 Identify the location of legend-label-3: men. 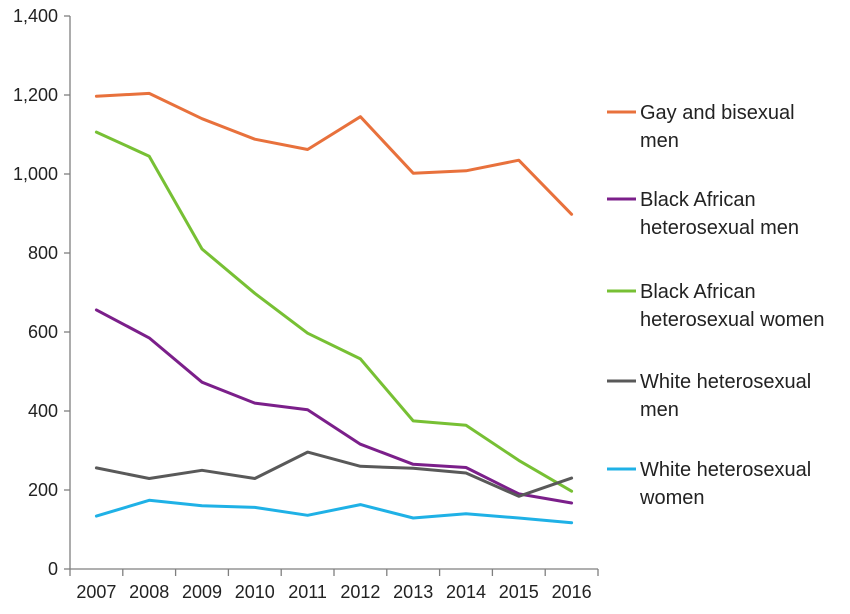
(659, 410).